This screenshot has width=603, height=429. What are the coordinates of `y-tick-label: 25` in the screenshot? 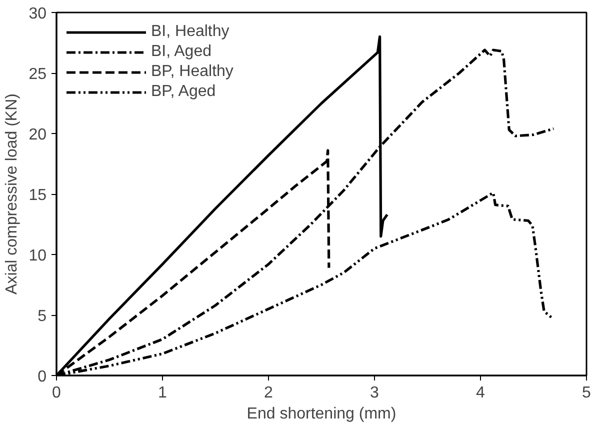 It's located at (37, 74).